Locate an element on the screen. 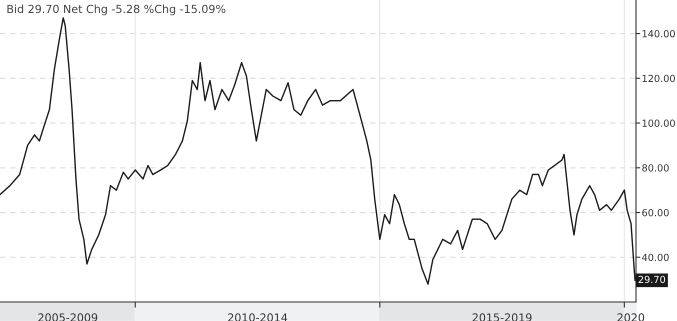 This screenshot has width=677, height=321. chart-title: Bid 29.70 Net Chg -5.28 %Chg -15.09% is located at coordinates (116, 10).